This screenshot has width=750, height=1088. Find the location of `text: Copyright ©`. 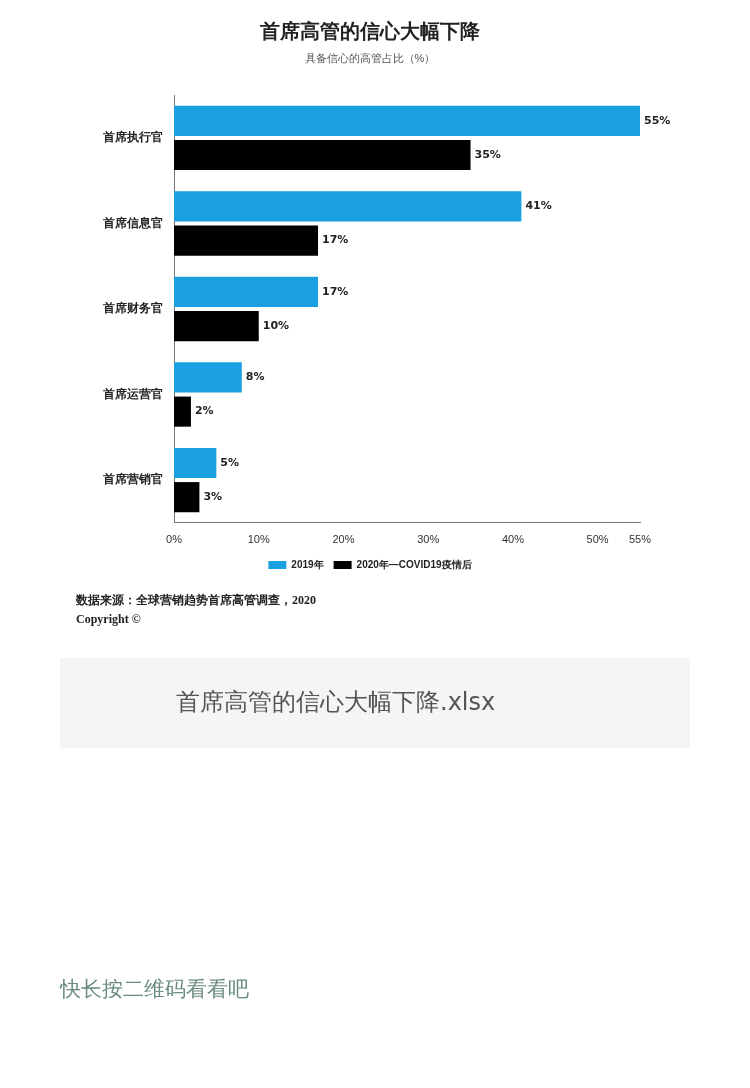

text: Copyright © is located at coordinates (108, 619).